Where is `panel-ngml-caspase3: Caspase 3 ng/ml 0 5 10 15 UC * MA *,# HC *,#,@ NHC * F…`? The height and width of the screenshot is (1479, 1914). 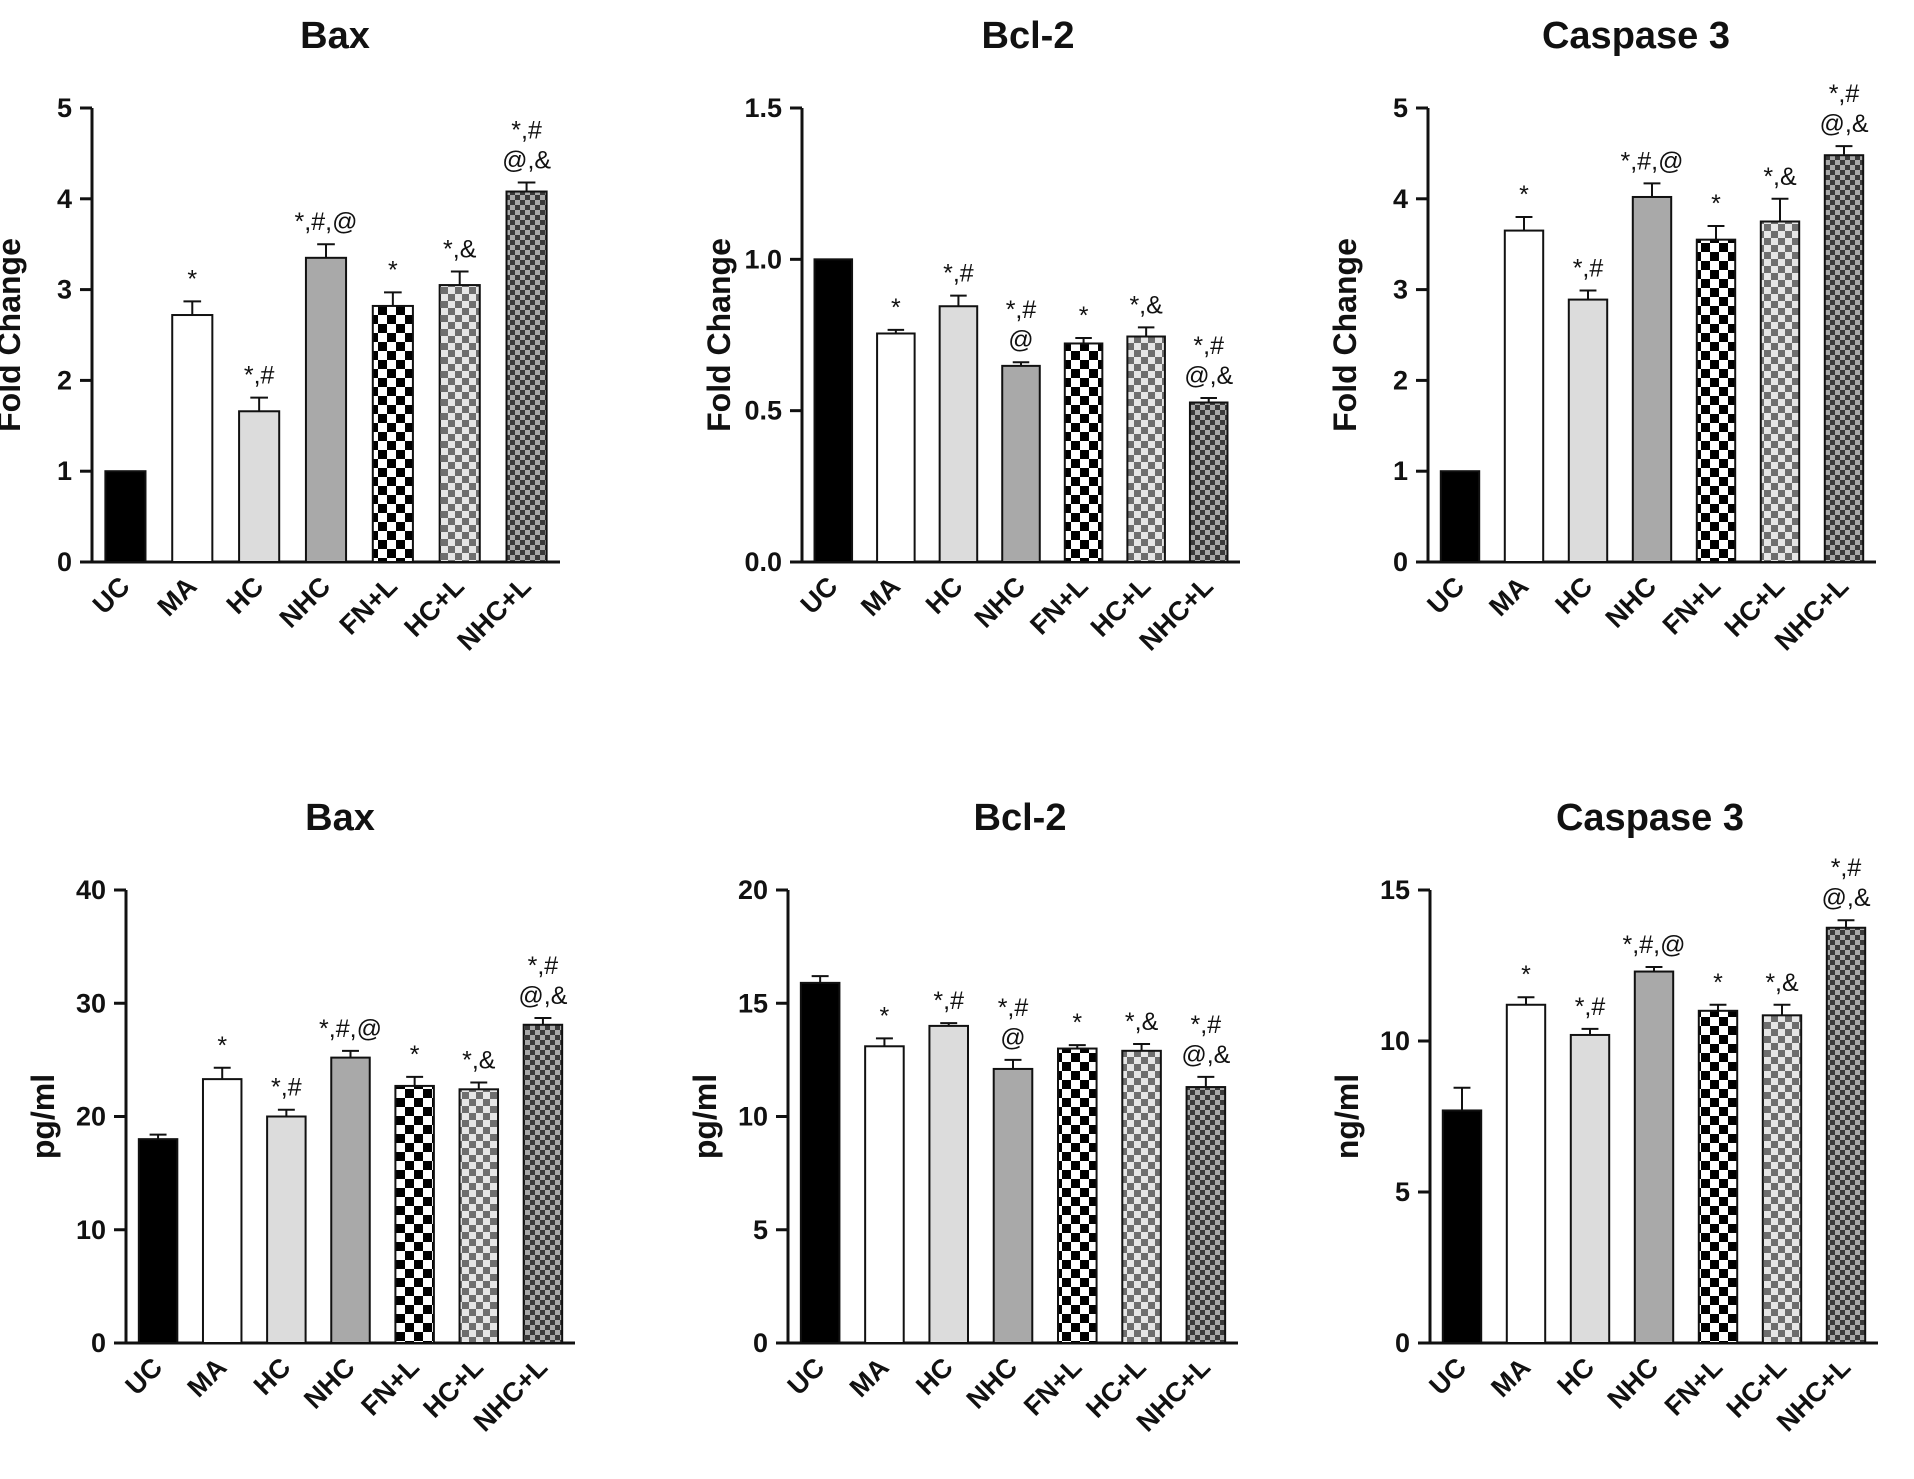
panel-ngml-caspase3: Caspase 3 ng/ml 0 5 10 15 UC * MA *,# HC *,#,@ NHC * F… is located at coordinates (1603, 1117).